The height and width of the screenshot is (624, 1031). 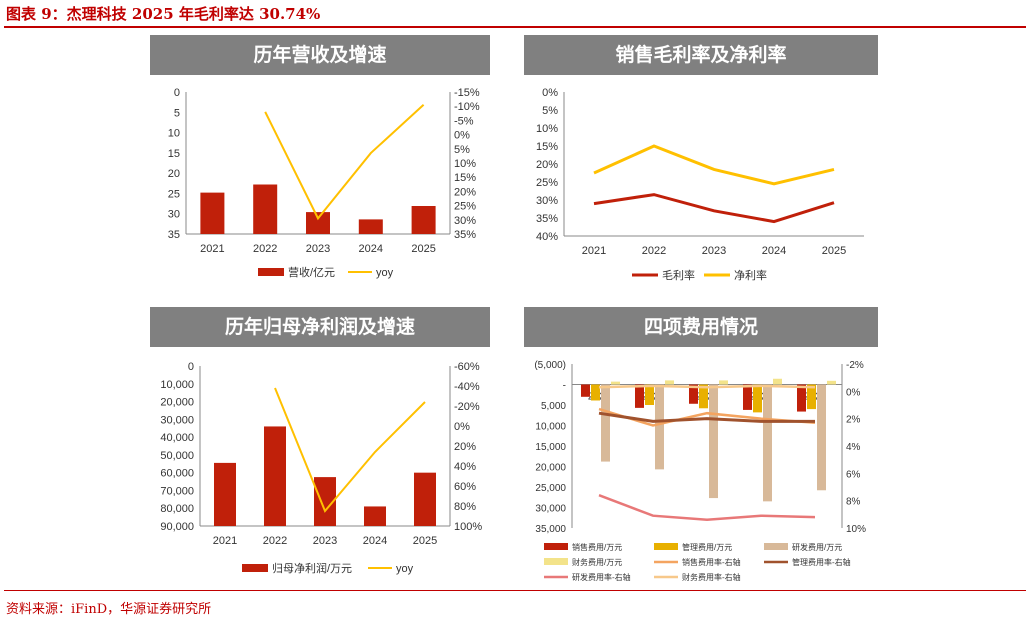 I want to click on legend-label: 财务费用/万元, so click(x=597, y=562).